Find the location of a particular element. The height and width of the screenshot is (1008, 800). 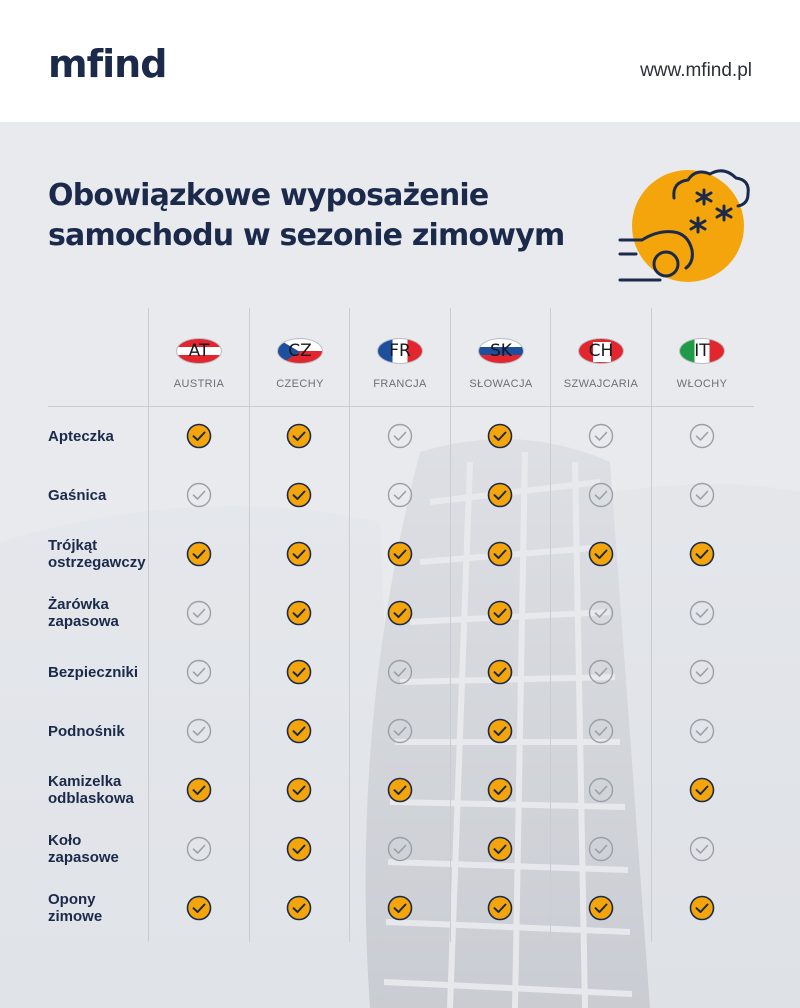

country-name: SZWAJCARIA is located at coordinates (601, 384).